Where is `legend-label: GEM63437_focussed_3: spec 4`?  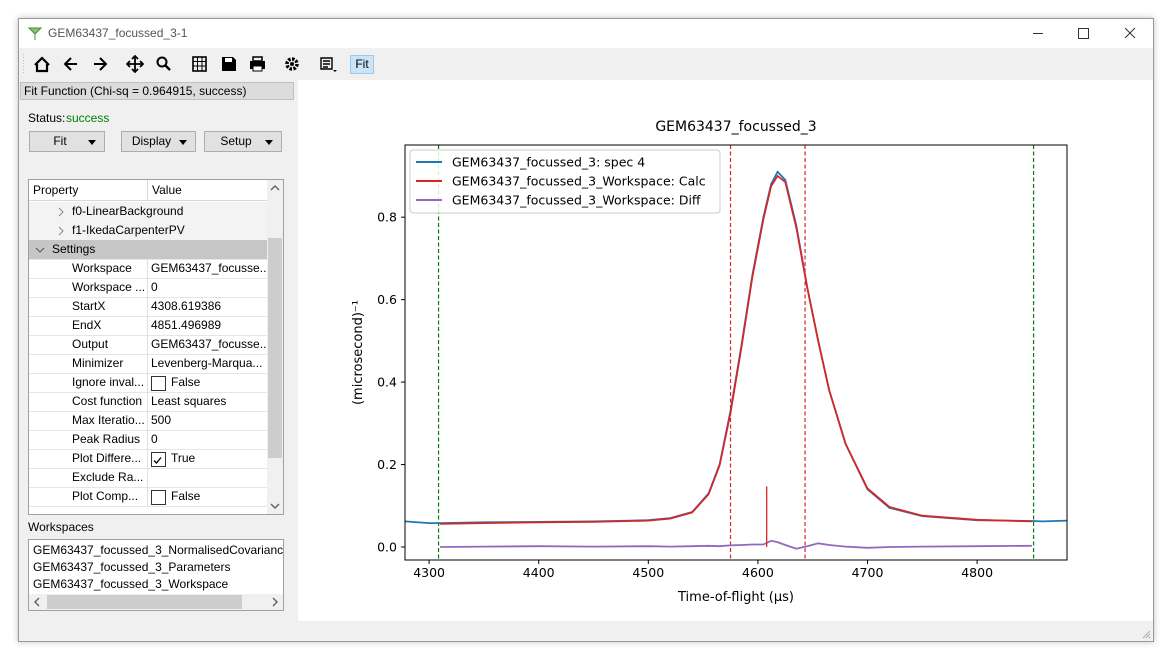
legend-label: GEM63437_focussed_3: spec 4 is located at coordinates (548, 162).